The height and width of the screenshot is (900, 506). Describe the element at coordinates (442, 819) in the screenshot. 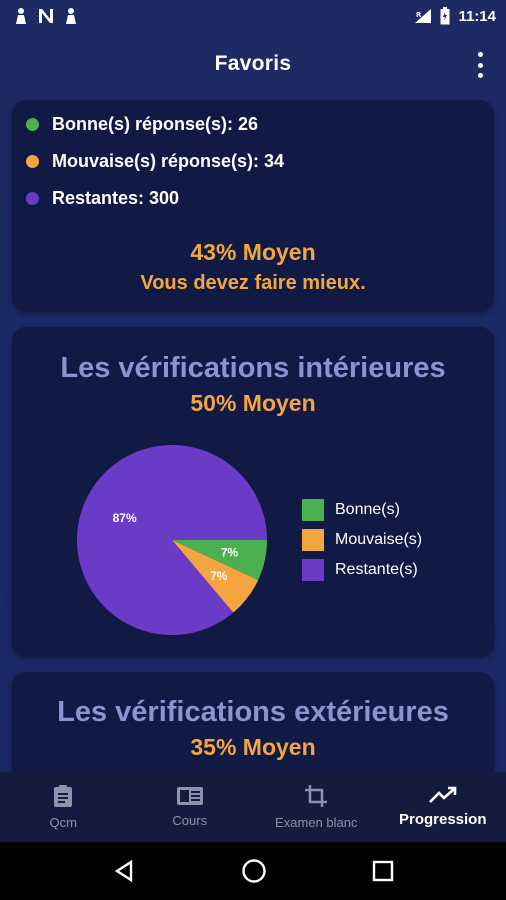

I see `nav-label: Progression` at that location.